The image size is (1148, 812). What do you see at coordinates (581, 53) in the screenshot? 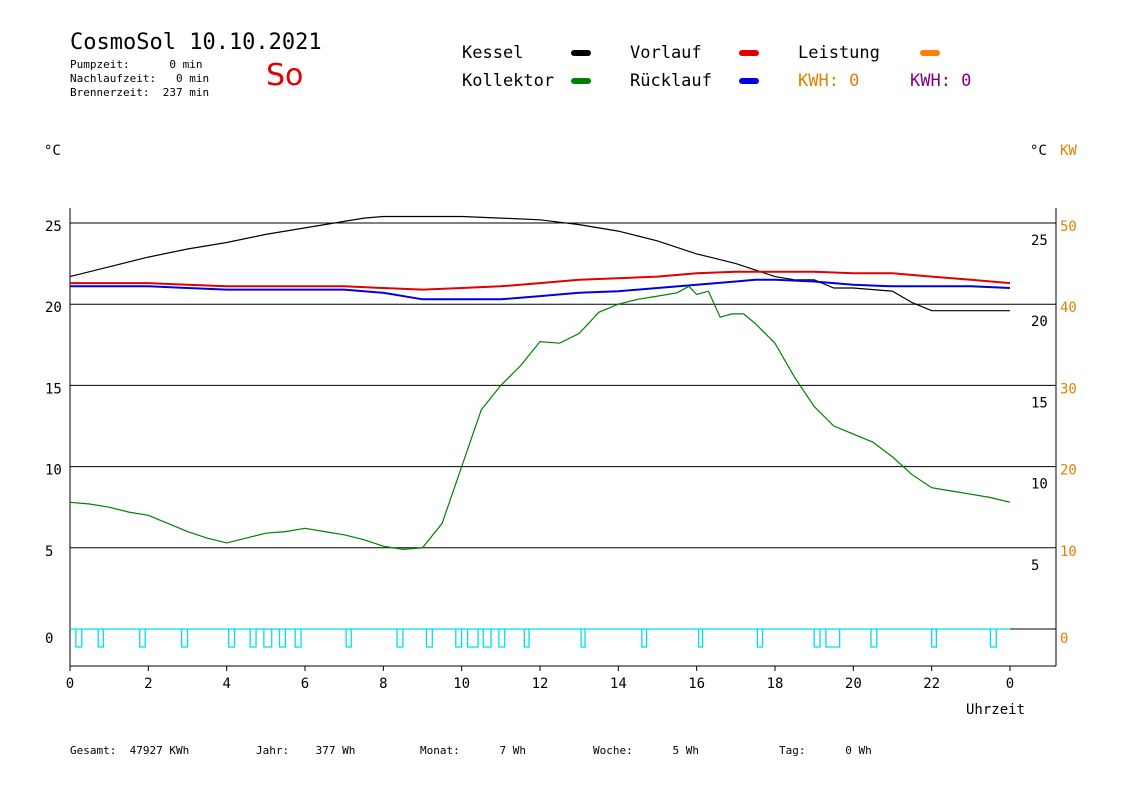
I see `legend-kessel-swatch` at bounding box center [581, 53].